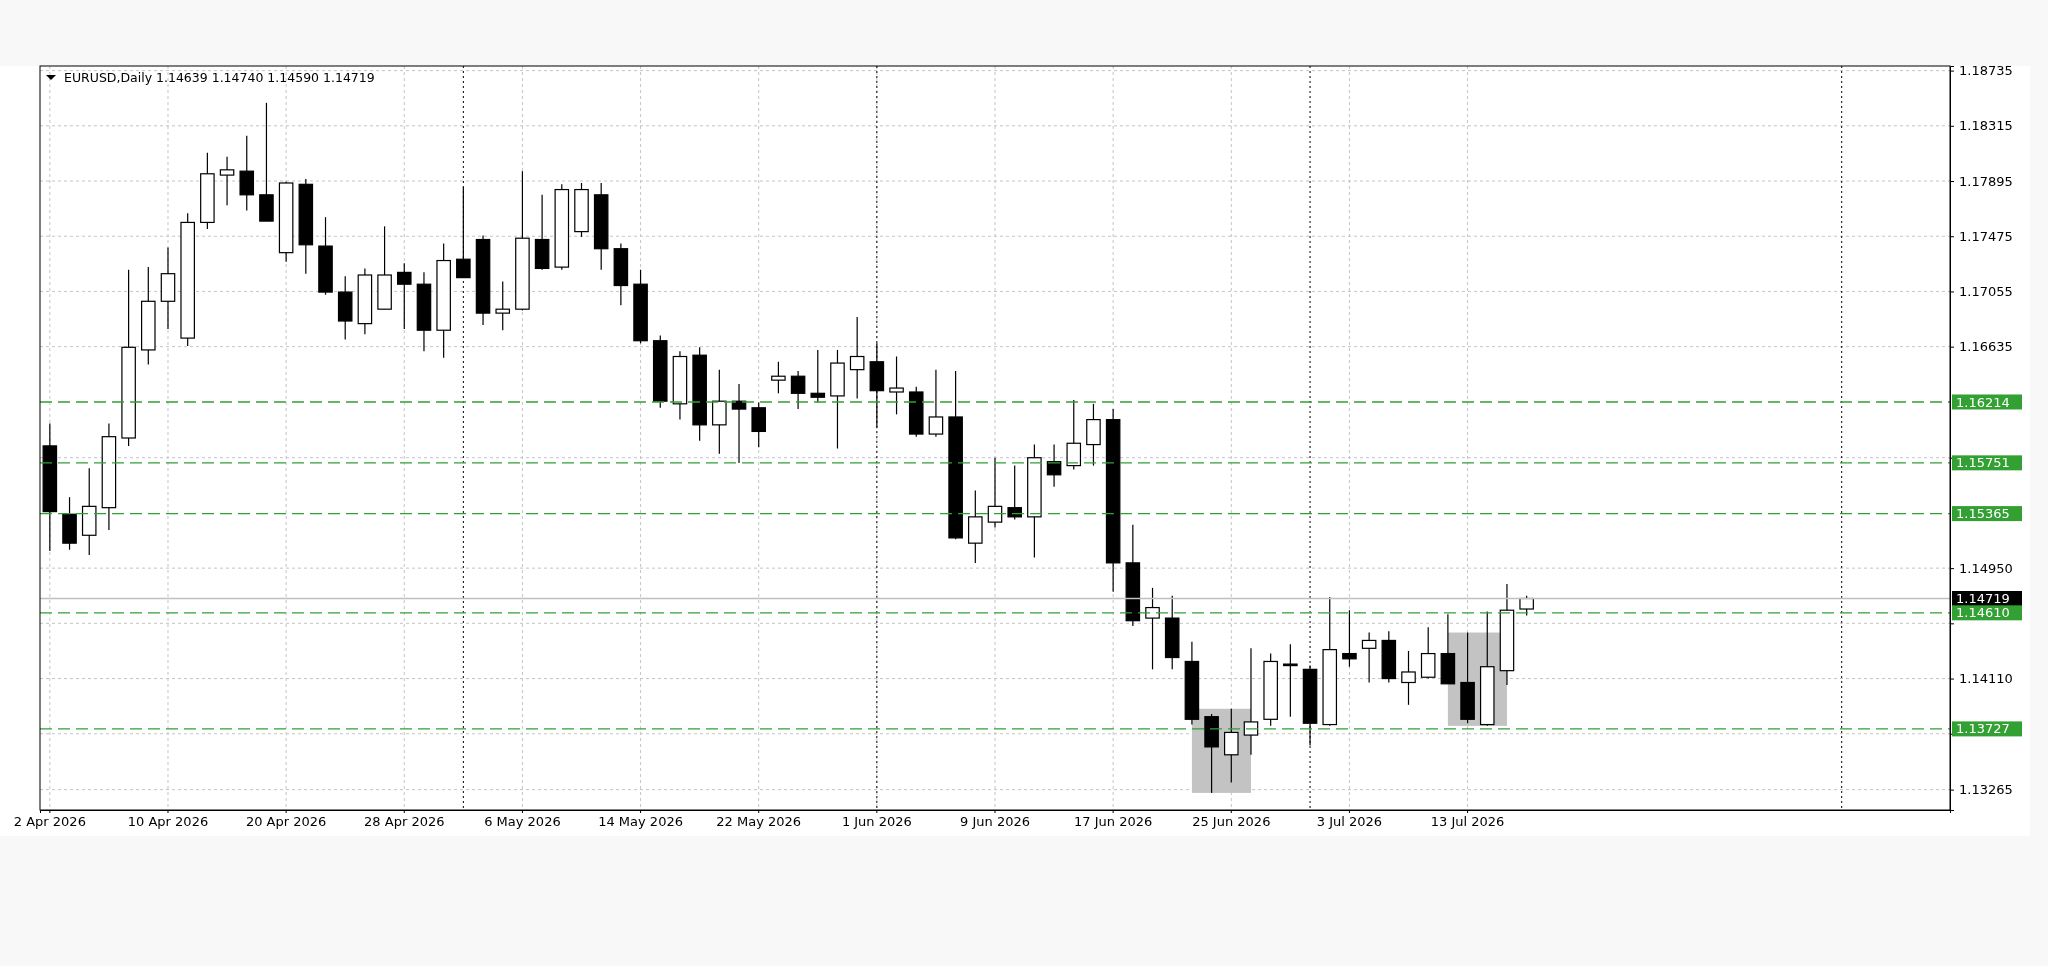 The image size is (2048, 966). Describe the element at coordinates (1467, 822) in the screenshot. I see `x-tick-label: 13 Jul 2026` at that location.